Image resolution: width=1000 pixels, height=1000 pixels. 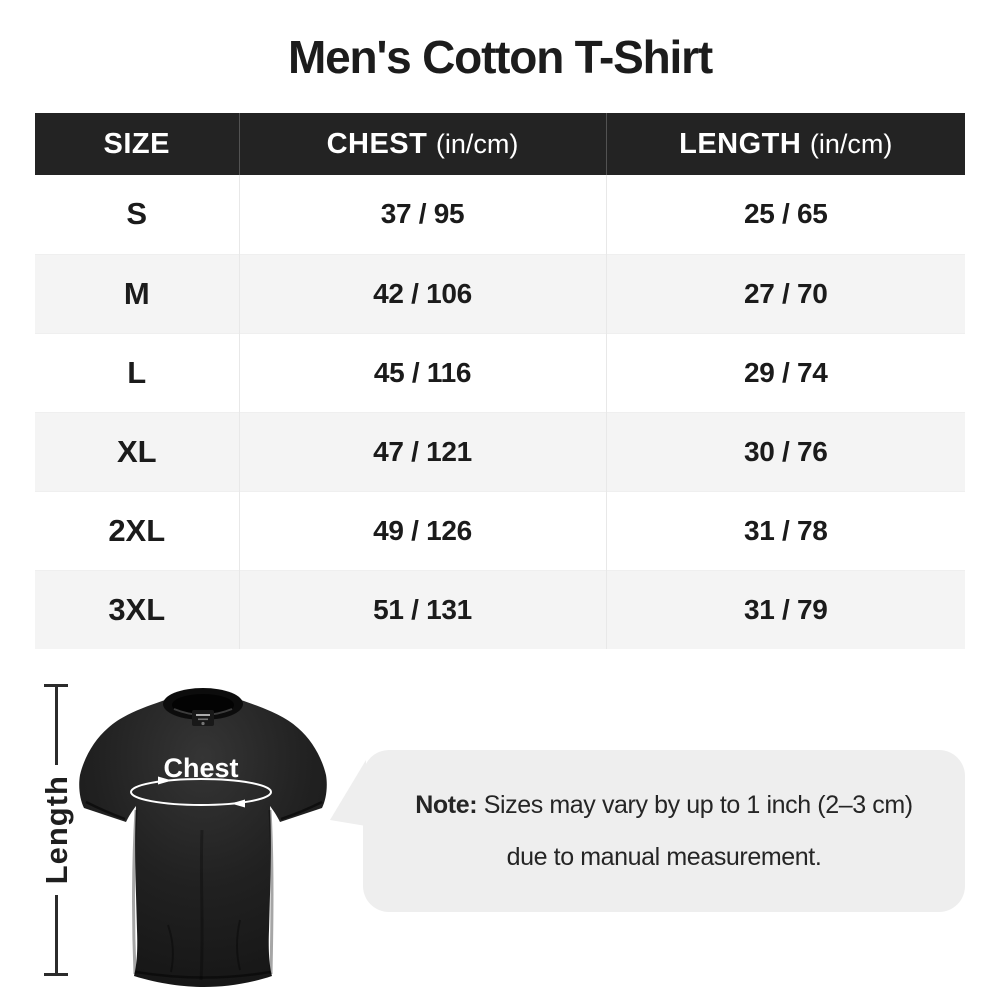 I want to click on column-header-size: SIZE, so click(x=137, y=144).